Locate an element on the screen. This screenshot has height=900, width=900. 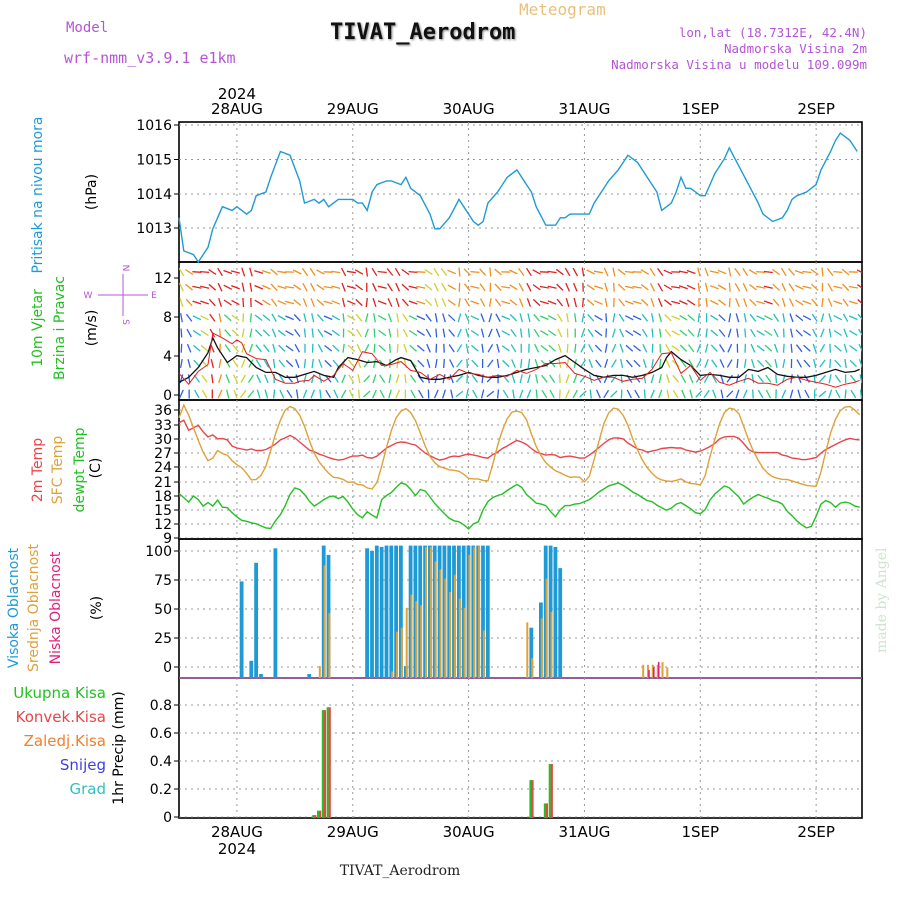
model-label: Model is located at coordinates (87, 28).